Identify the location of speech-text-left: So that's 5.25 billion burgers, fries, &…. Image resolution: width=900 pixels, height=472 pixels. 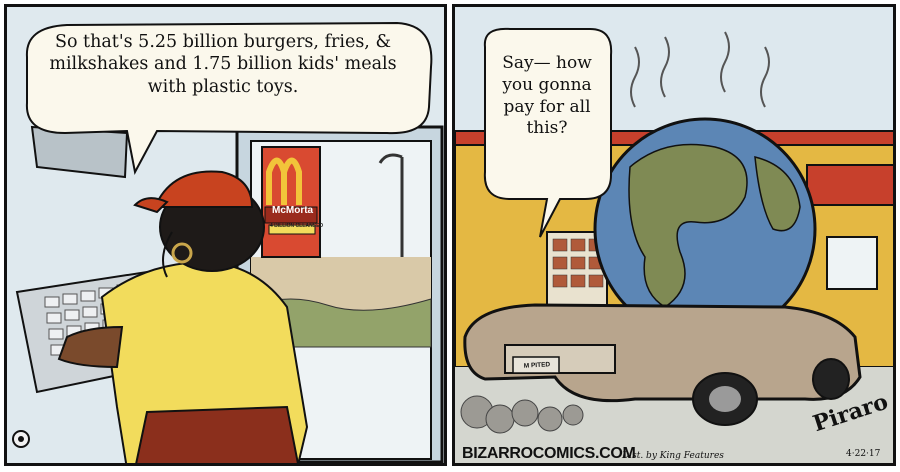
(223, 64).